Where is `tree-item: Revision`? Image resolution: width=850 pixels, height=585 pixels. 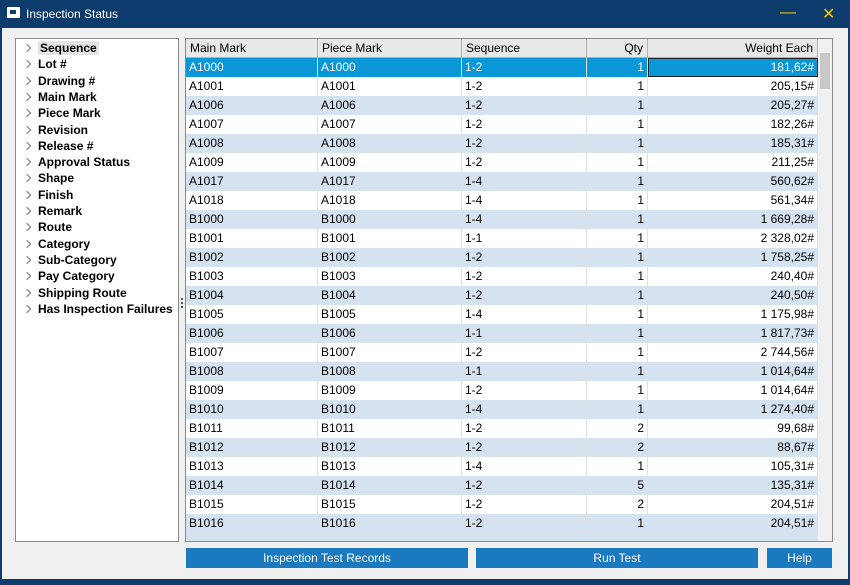
tree-item: Revision is located at coordinates (55, 130).